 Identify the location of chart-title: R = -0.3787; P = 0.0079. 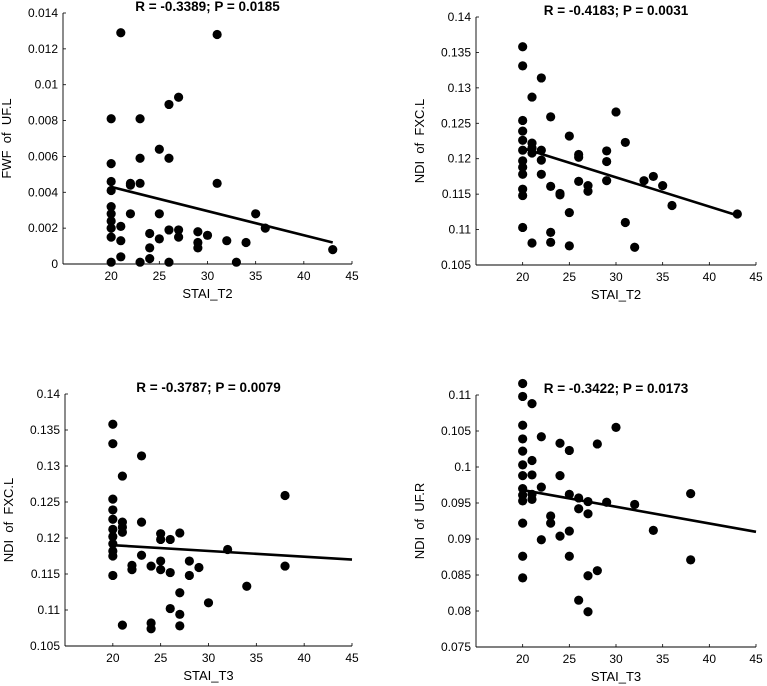
(208, 387).